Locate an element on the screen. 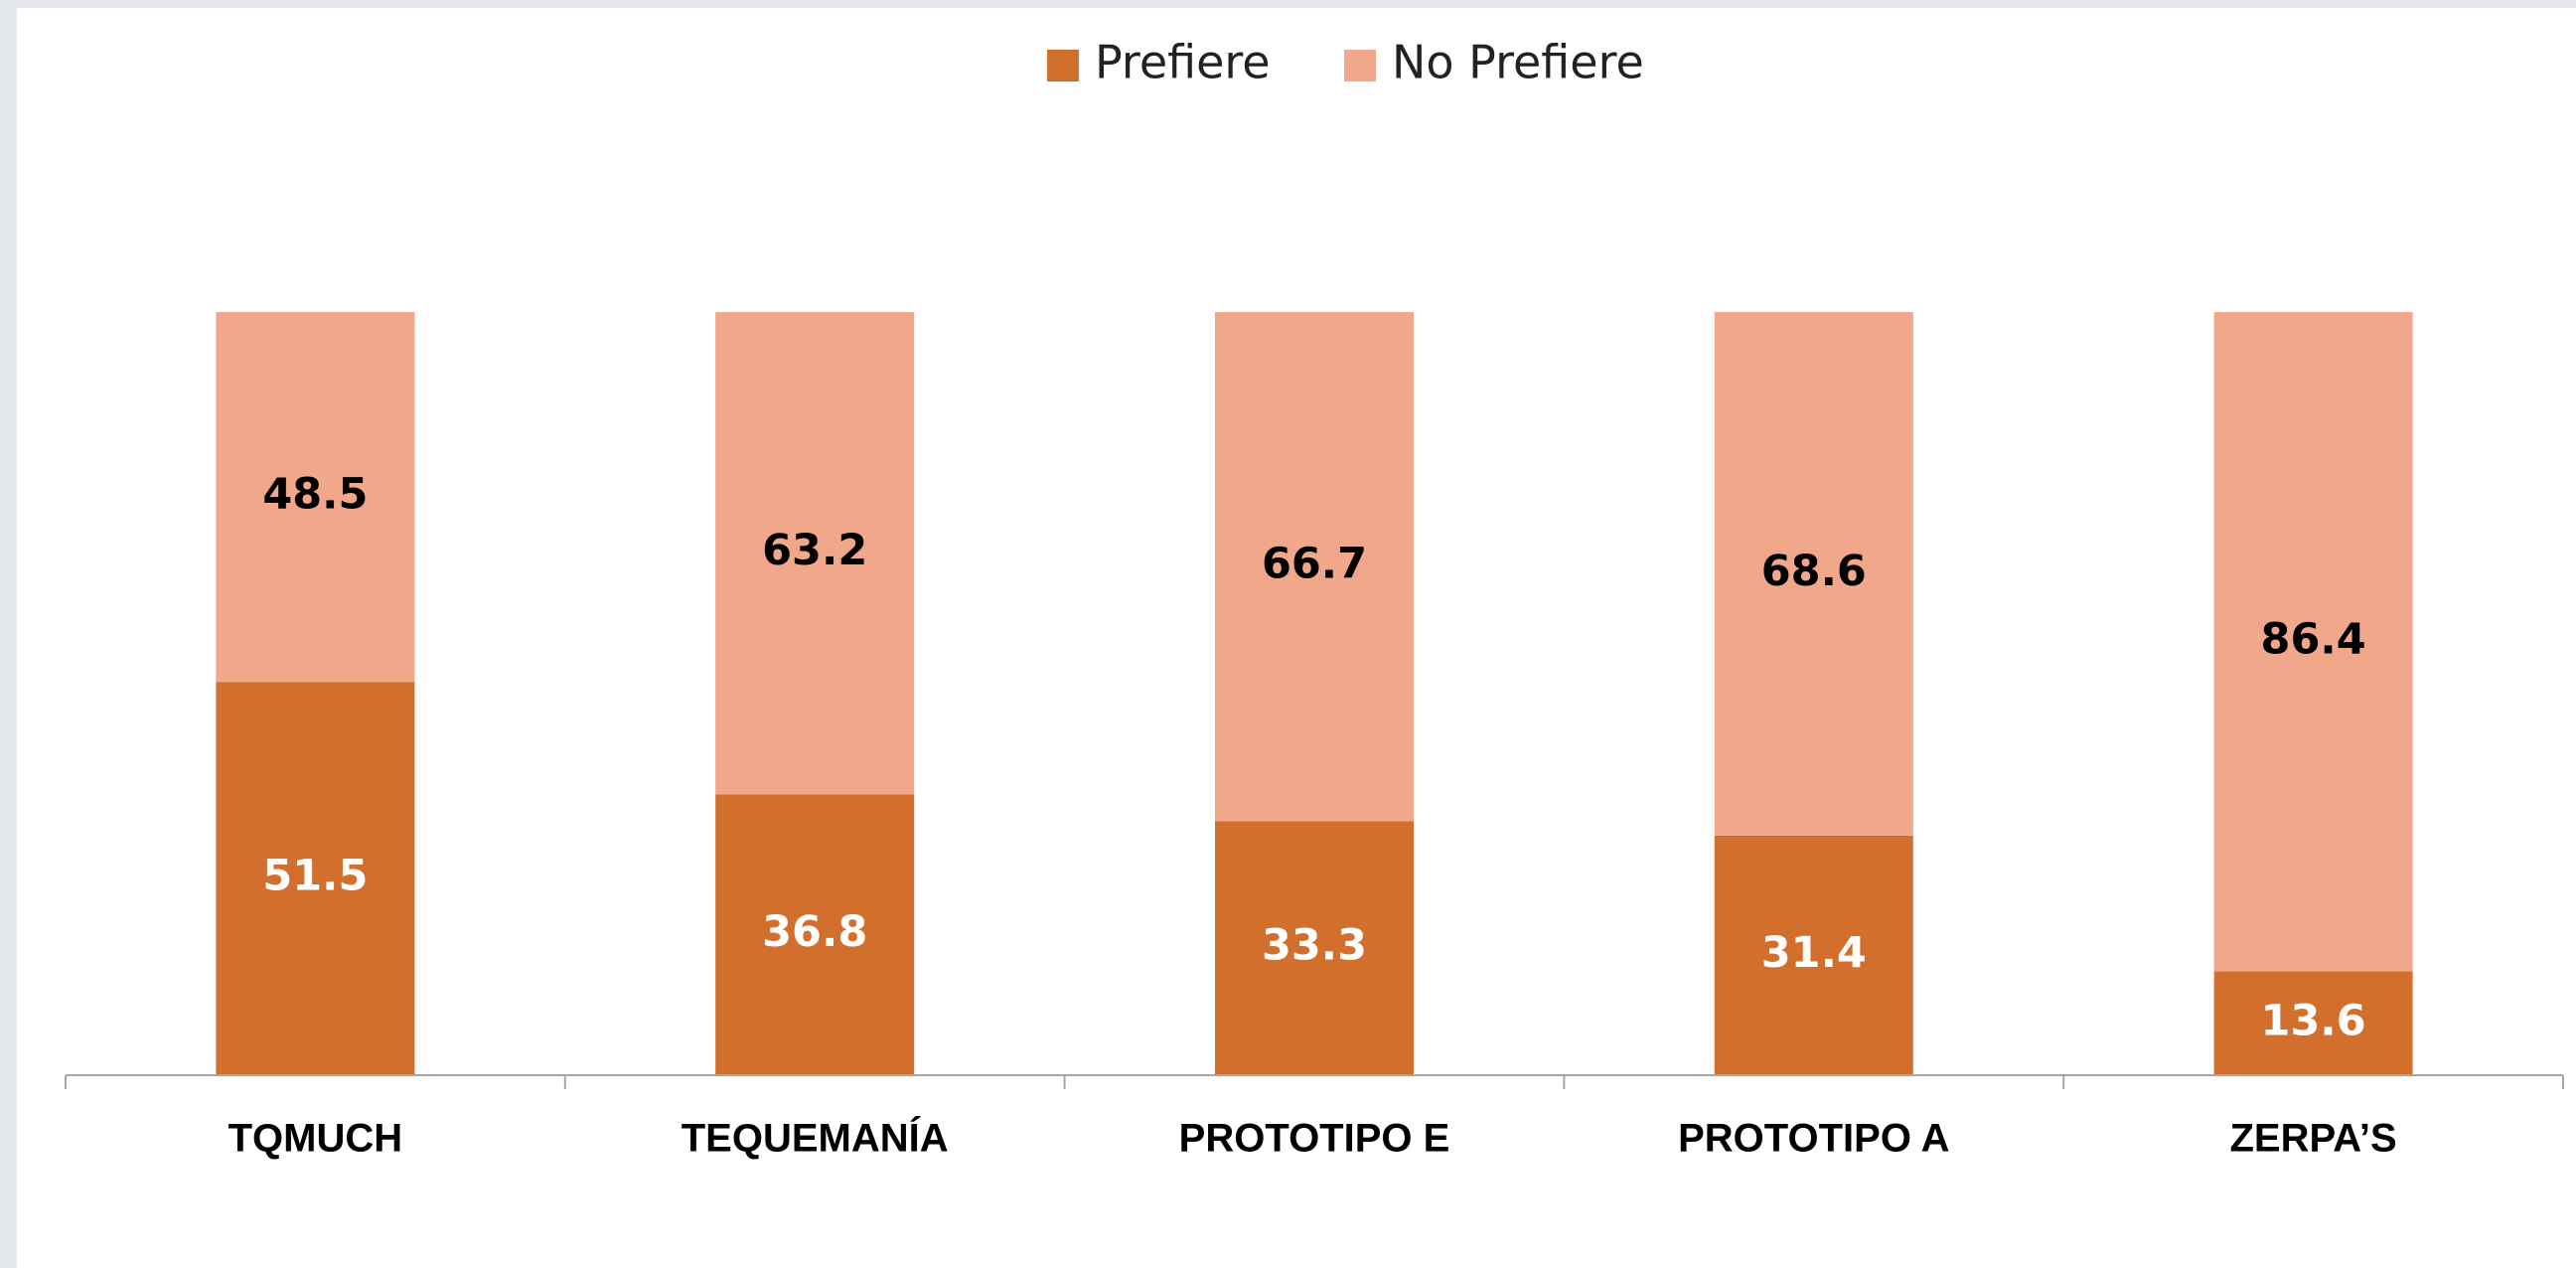  data-label: 51.5 is located at coordinates (315, 876).